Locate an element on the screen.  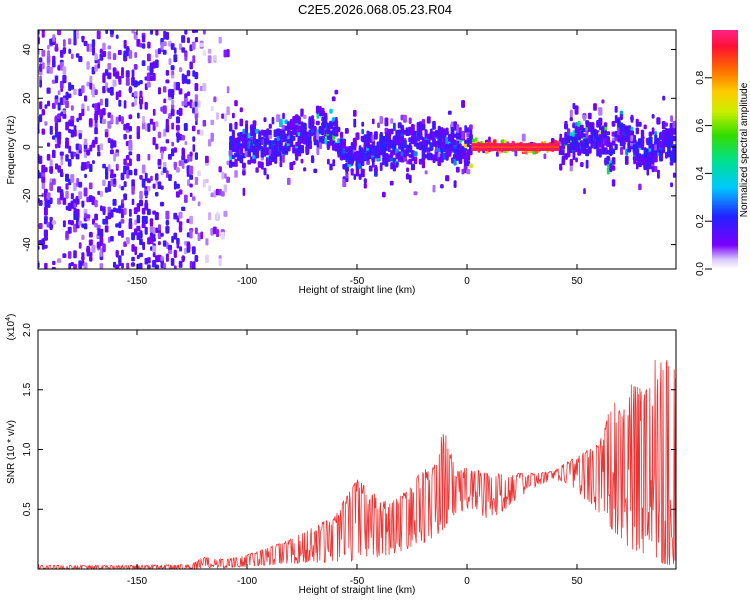
y-tick-label: 0 is located at coordinates (27, 147).